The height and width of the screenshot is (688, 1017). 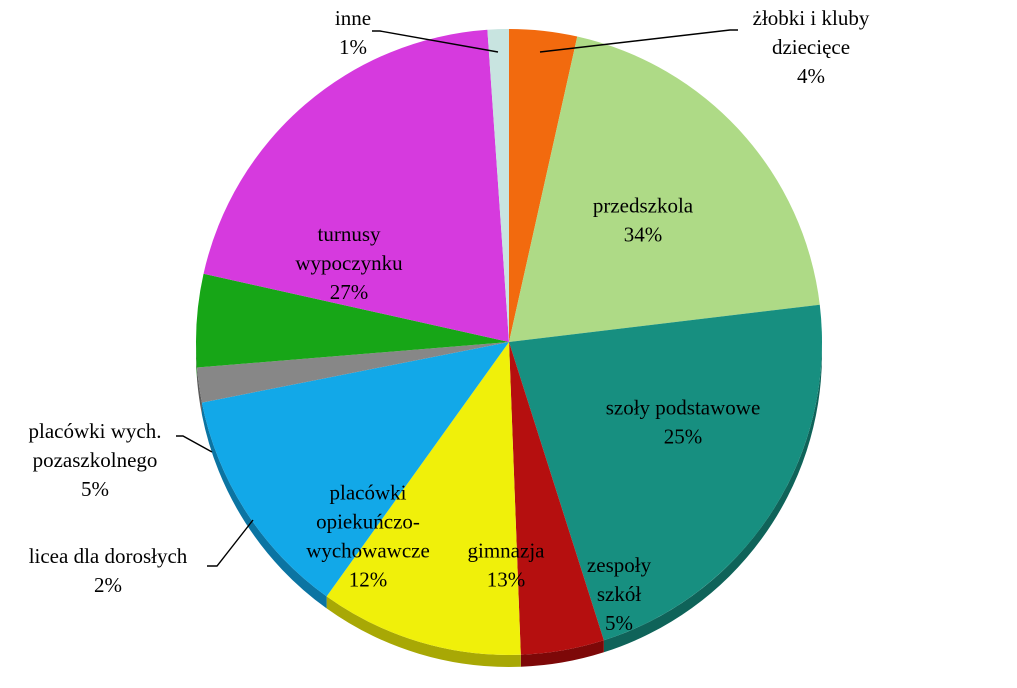 What do you see at coordinates (368, 551) in the screenshot?
I see `slice-label-line: wychowawcze` at bounding box center [368, 551].